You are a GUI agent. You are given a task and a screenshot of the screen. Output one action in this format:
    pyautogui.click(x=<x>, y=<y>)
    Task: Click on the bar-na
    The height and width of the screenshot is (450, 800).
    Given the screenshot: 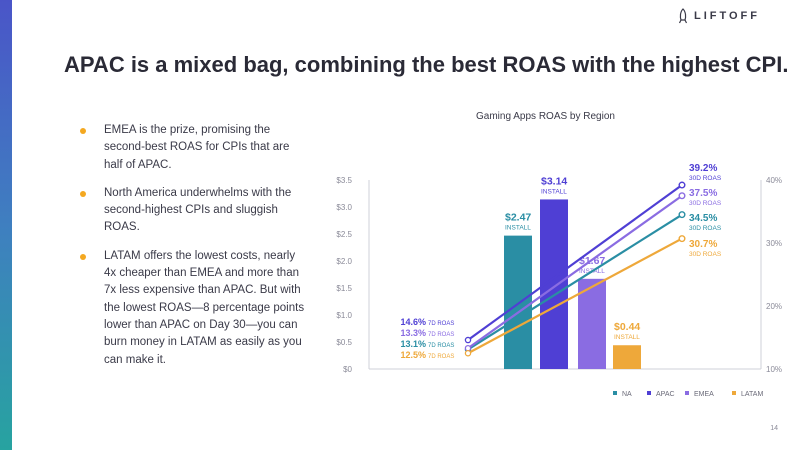 What is the action you would take?
    pyautogui.click(x=518, y=302)
    